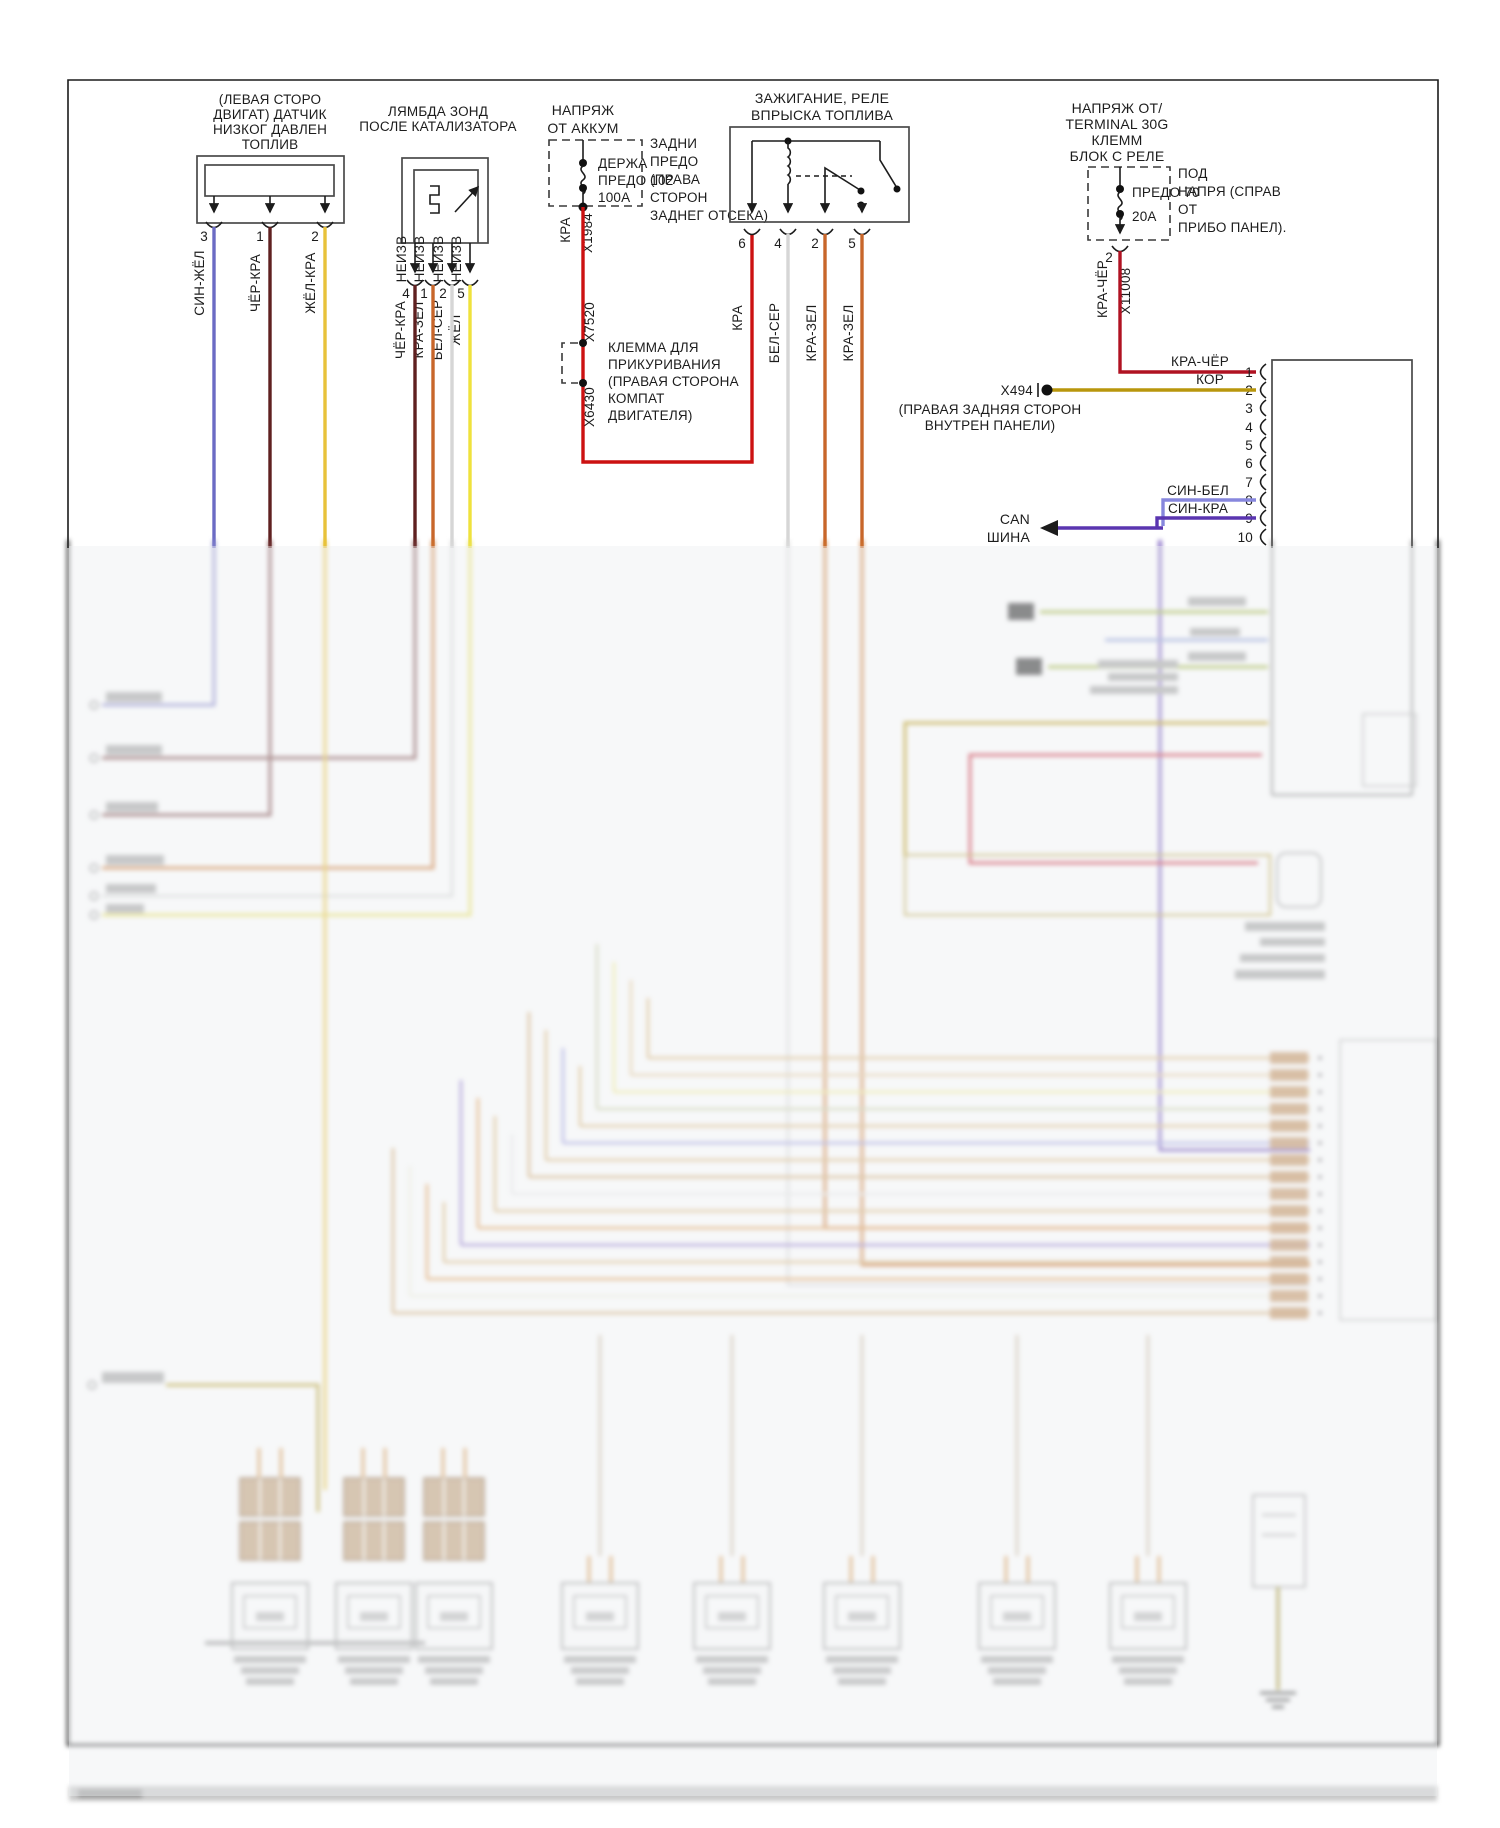  I want to click on svg-text: ПОД, so click(1193, 173).